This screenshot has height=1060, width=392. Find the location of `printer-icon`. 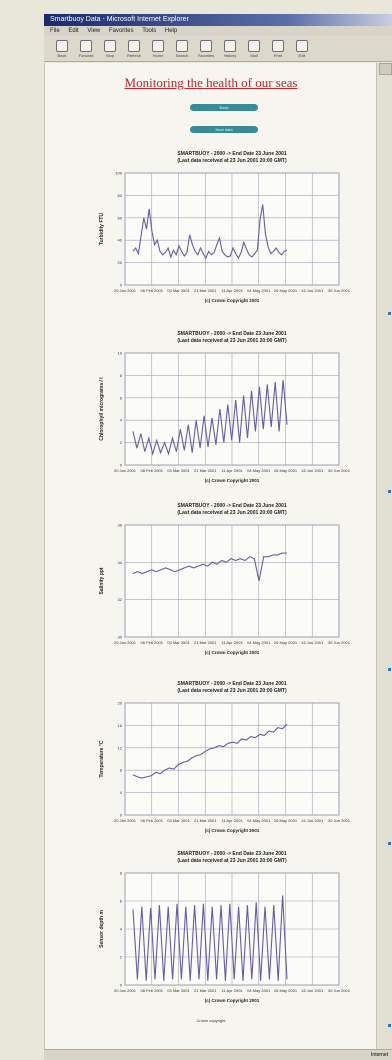

printer-icon is located at coordinates (278, 45).